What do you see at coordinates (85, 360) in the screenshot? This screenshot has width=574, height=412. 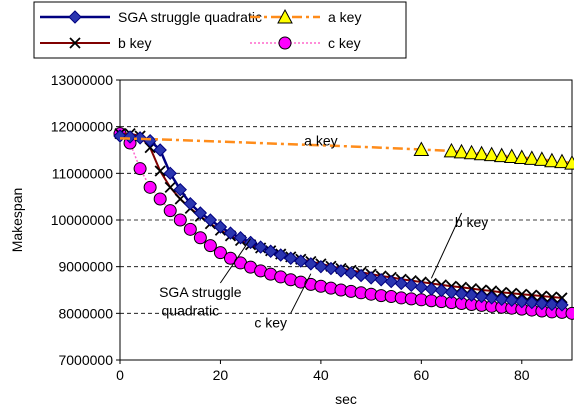 I see `y-tick-label: 7000000` at bounding box center [85, 360].